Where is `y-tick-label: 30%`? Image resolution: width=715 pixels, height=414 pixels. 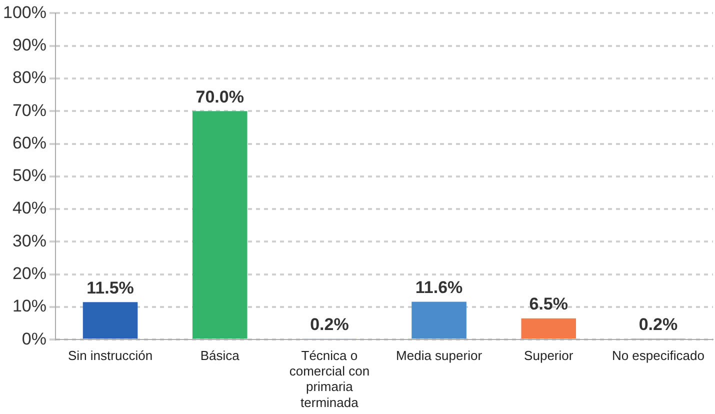
y-tick-label: 30% is located at coordinates (29, 240).